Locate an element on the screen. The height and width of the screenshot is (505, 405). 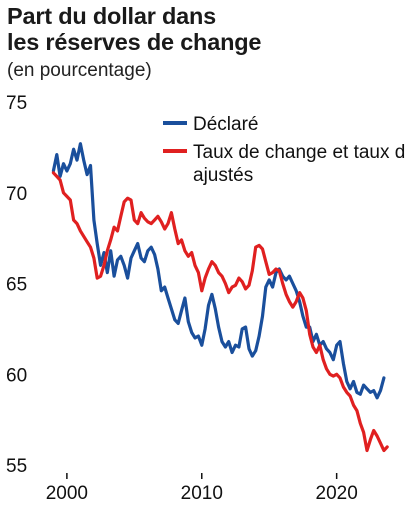
y-tick-label: 55 is located at coordinates (16, 466).